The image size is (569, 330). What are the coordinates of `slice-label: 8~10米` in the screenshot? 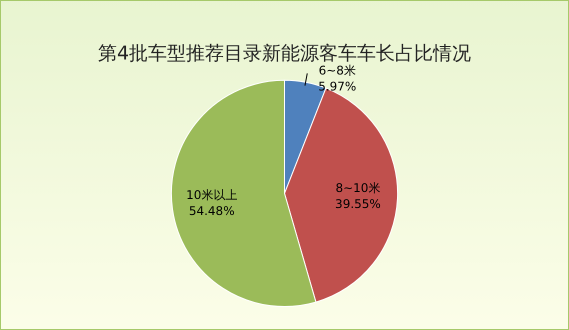 It's located at (357, 187).